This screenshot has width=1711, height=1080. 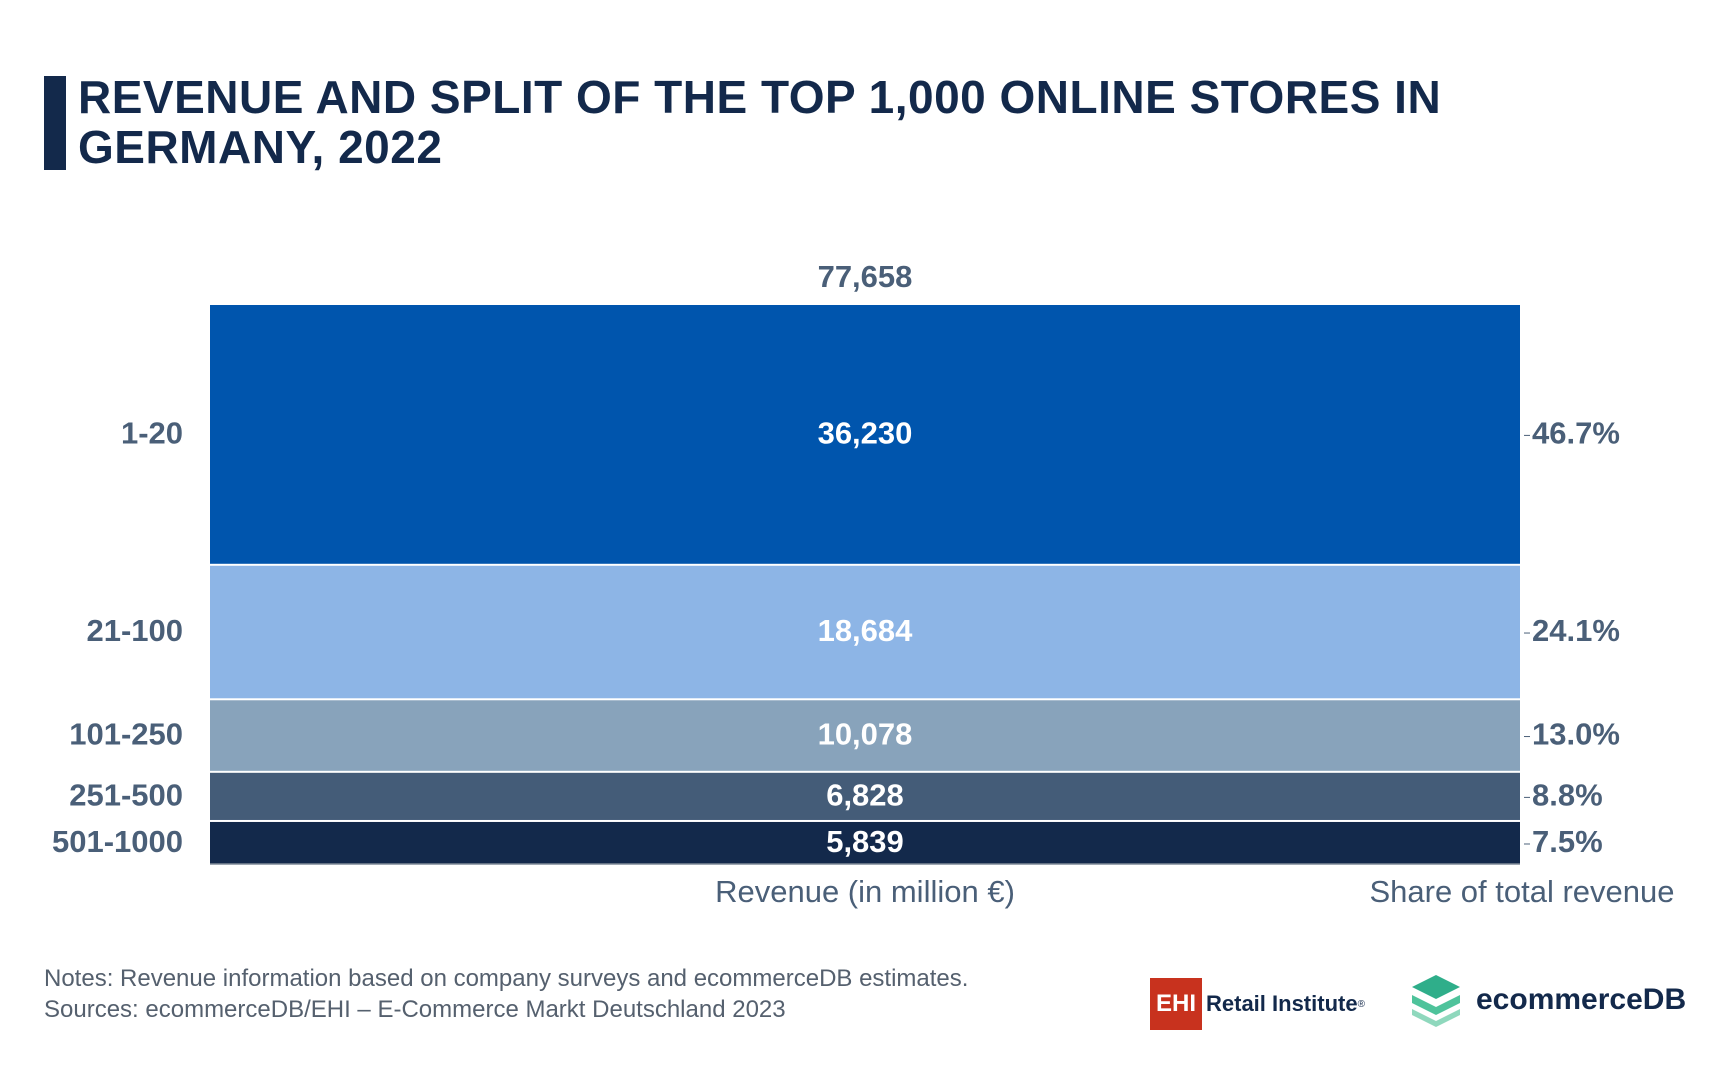 I want to click on share-label: 7.5%, so click(x=1567, y=841).